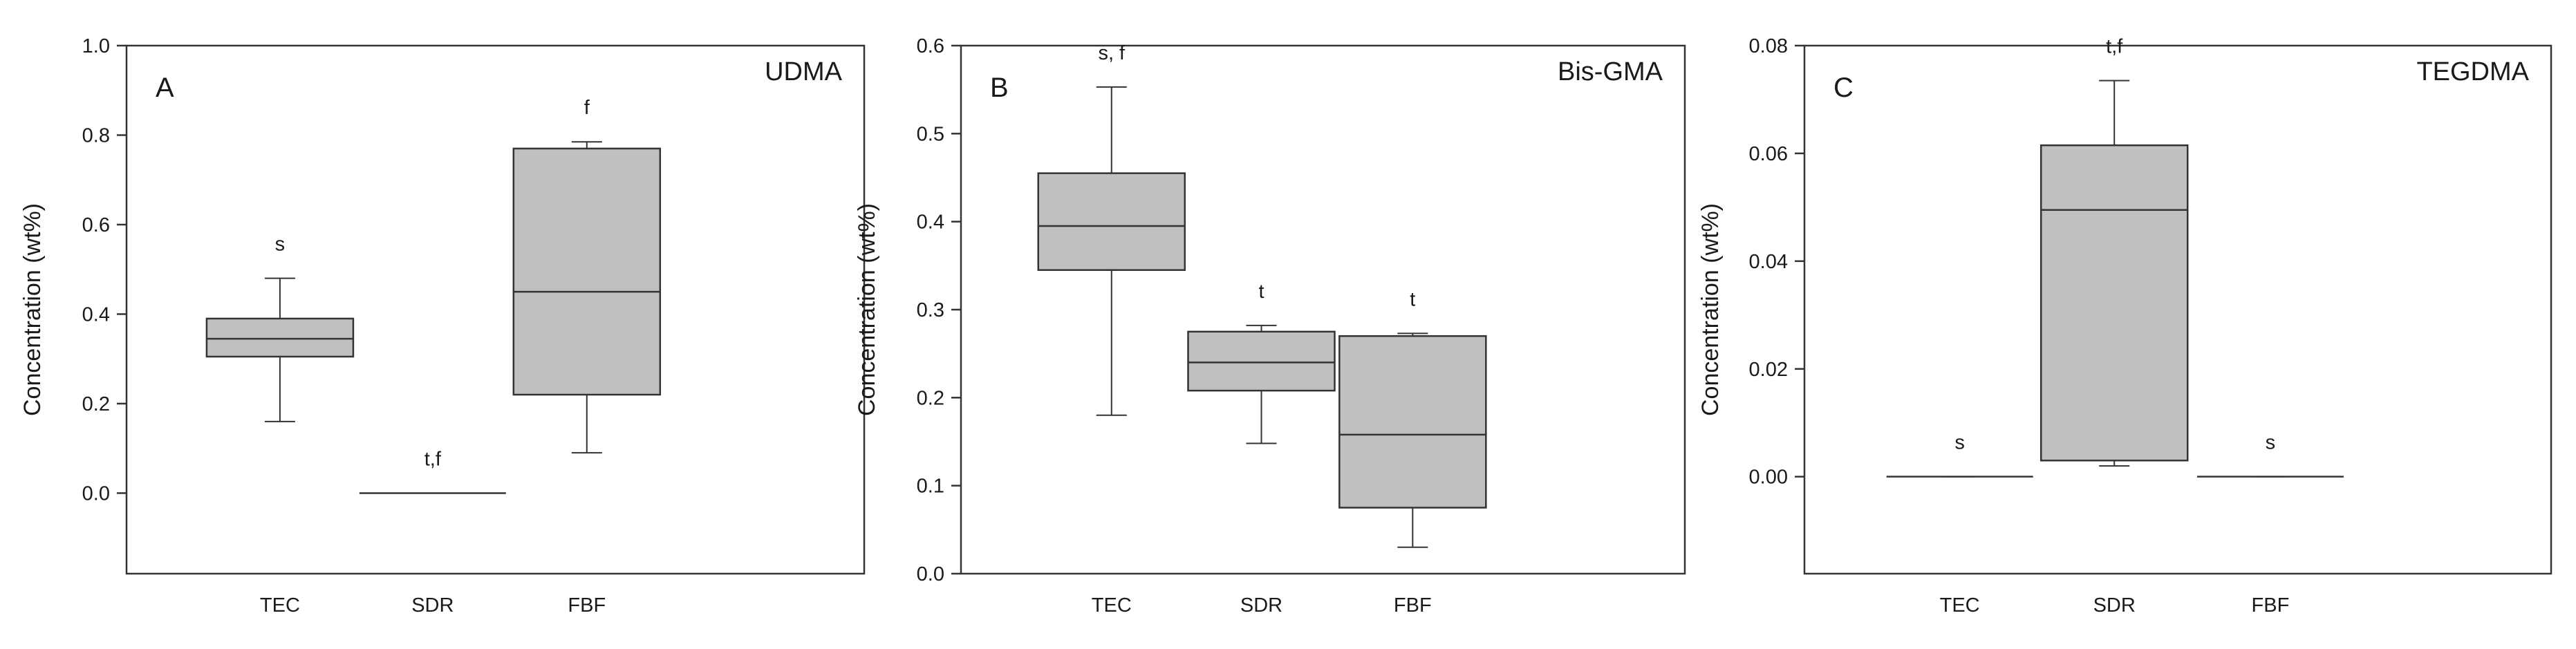 This screenshot has width=2576, height=649. Describe the element at coordinates (165, 88) in the screenshot. I see `panel-label: A` at that location.